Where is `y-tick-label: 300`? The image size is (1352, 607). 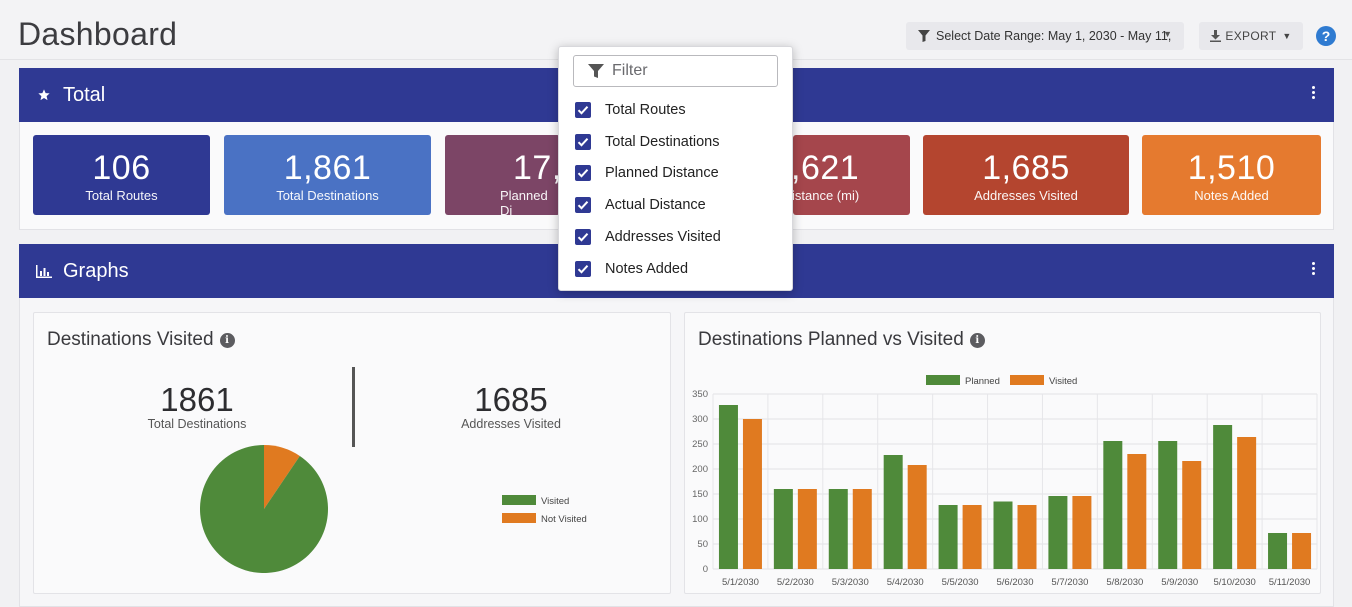
y-tick-label: 300 is located at coordinates (700, 419).